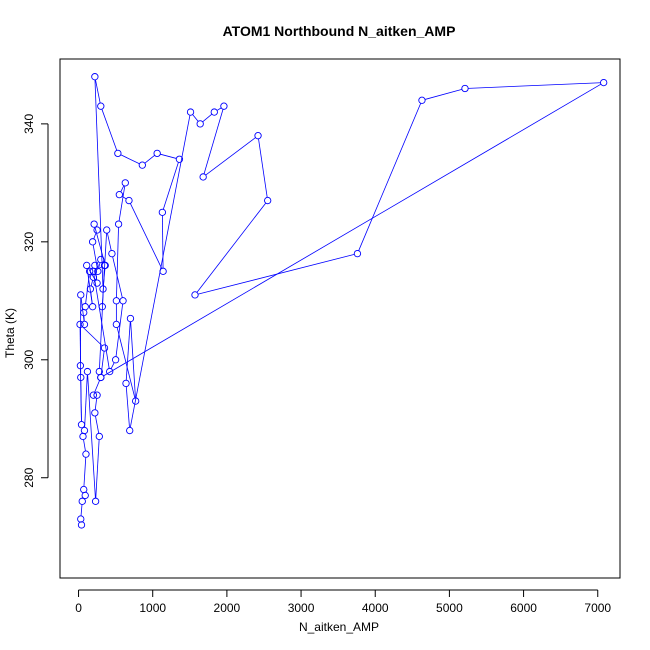 The image size is (650, 650). I want to click on y-tick-label: 340, so click(29, 124).